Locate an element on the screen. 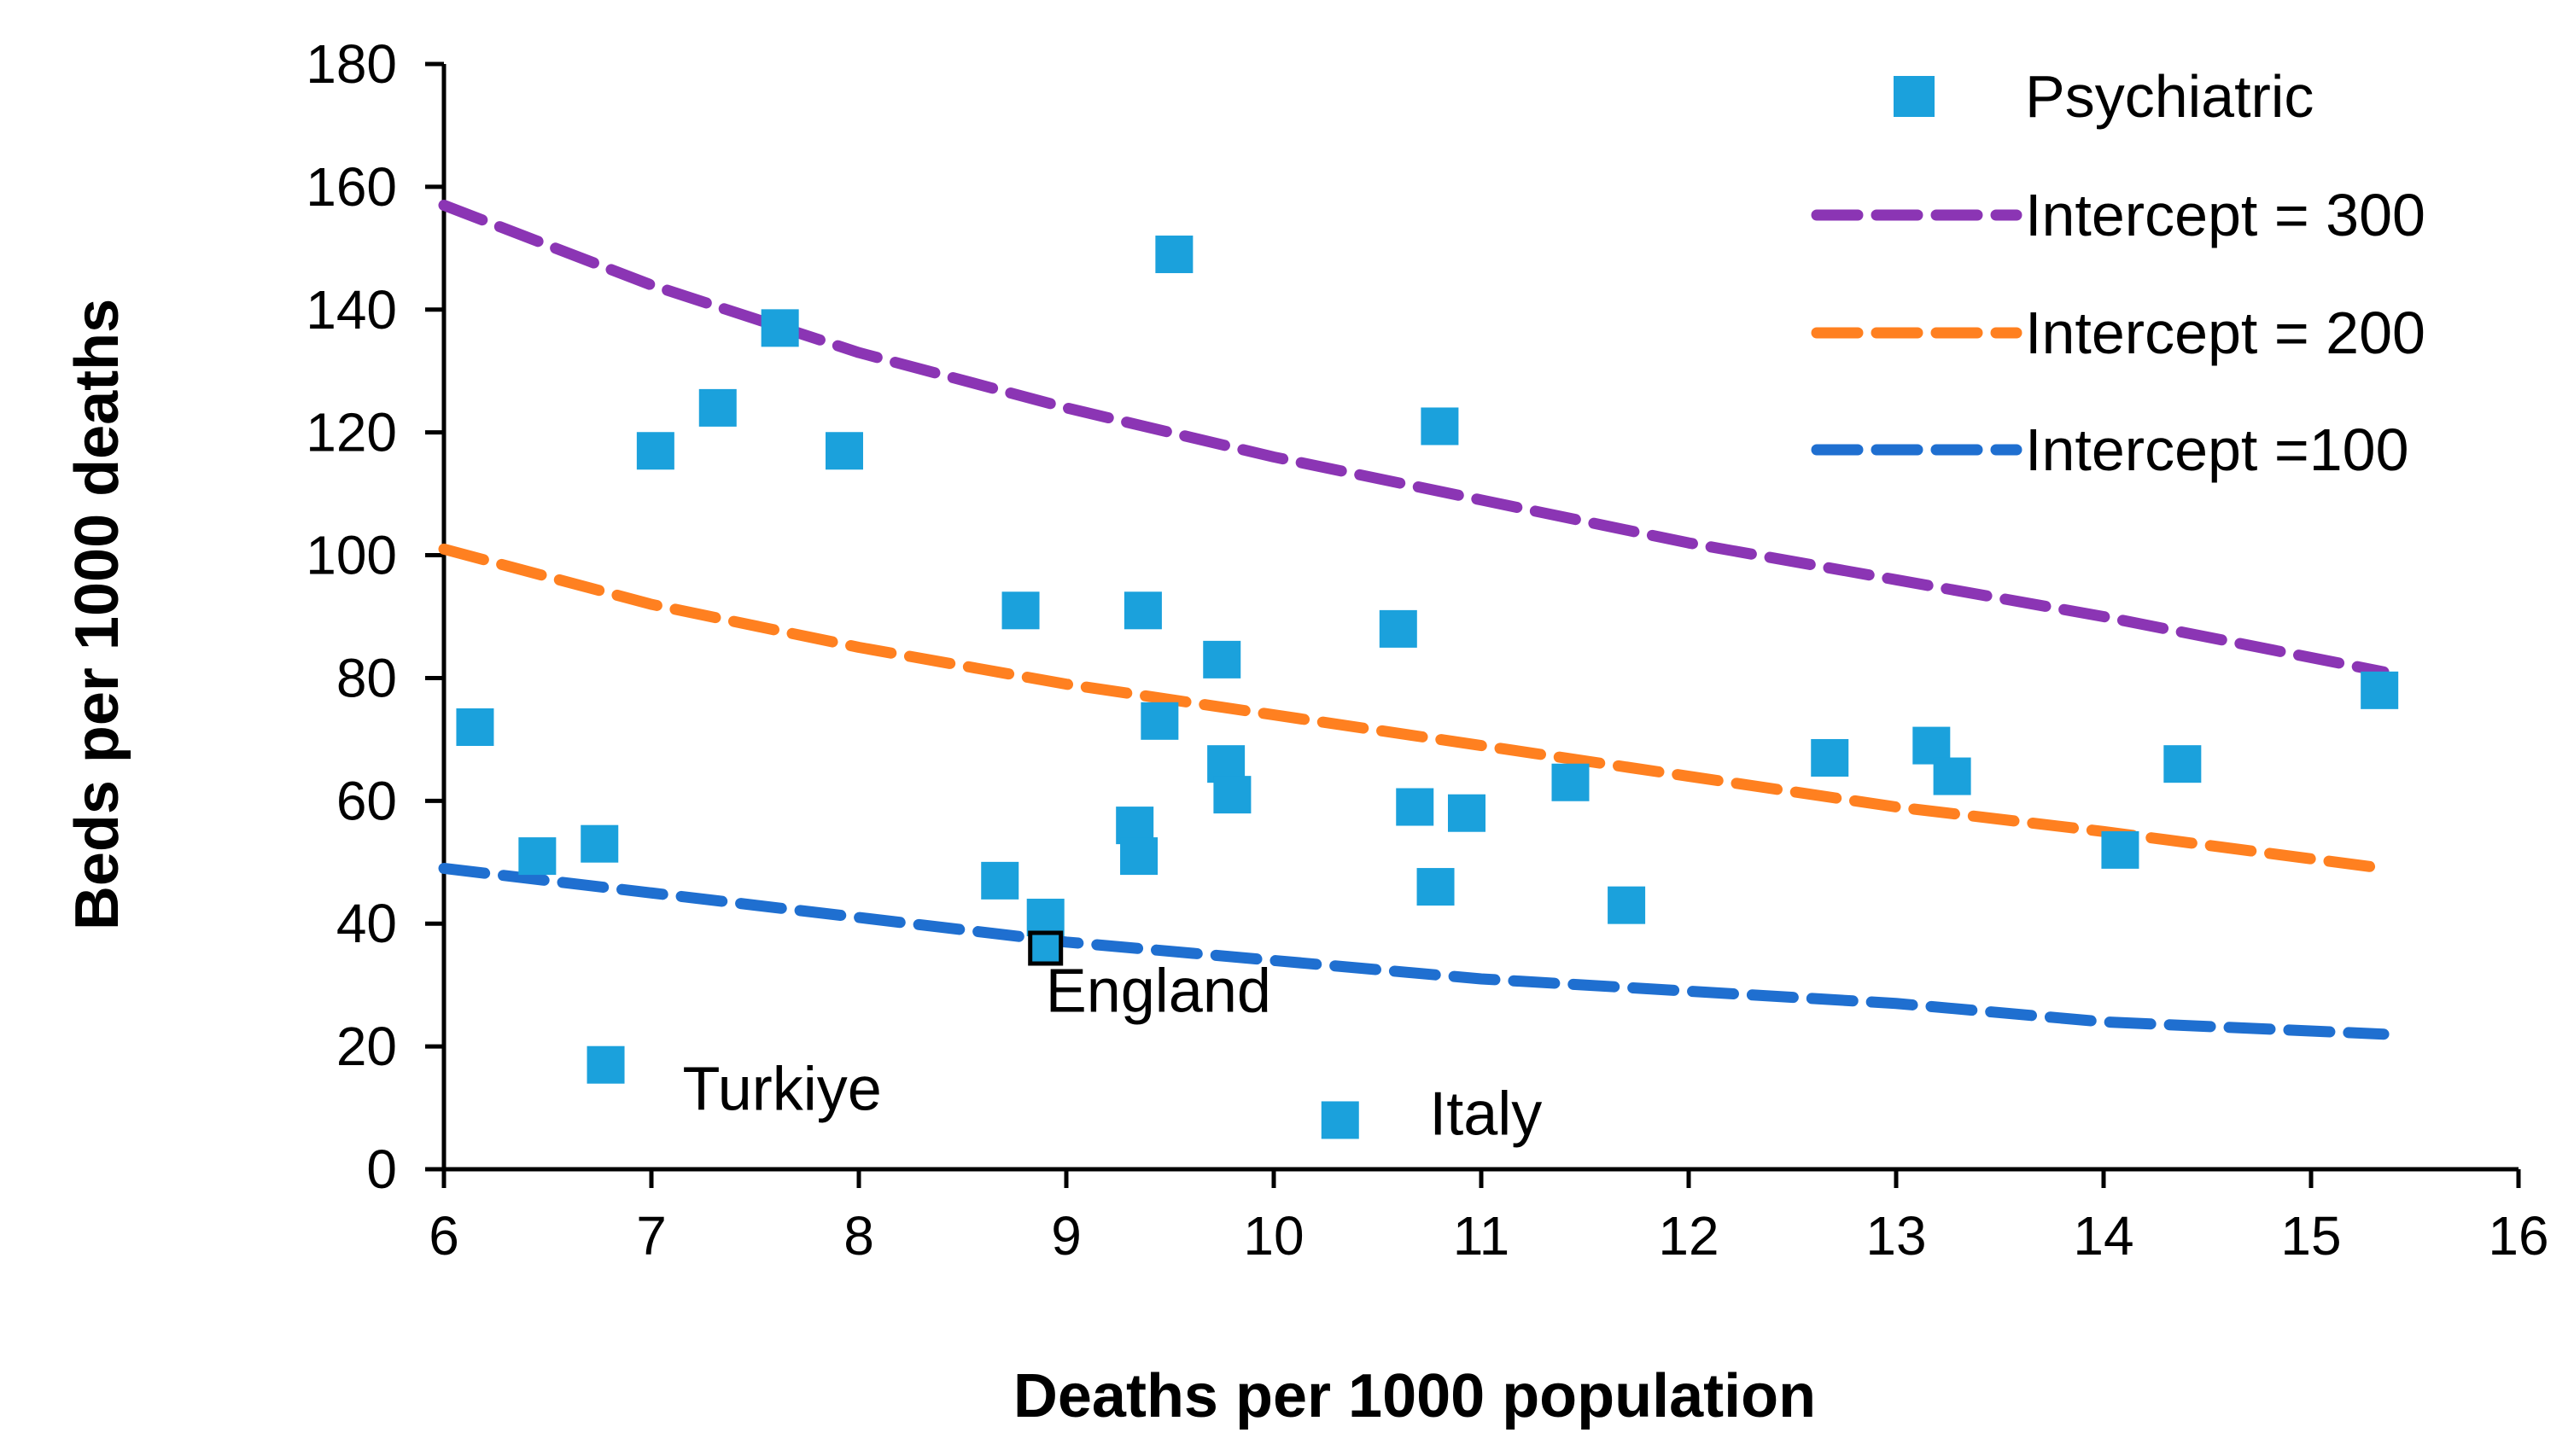 This screenshot has width=2574, height=1456. x-tick-label: 8 is located at coordinates (858, 1236).